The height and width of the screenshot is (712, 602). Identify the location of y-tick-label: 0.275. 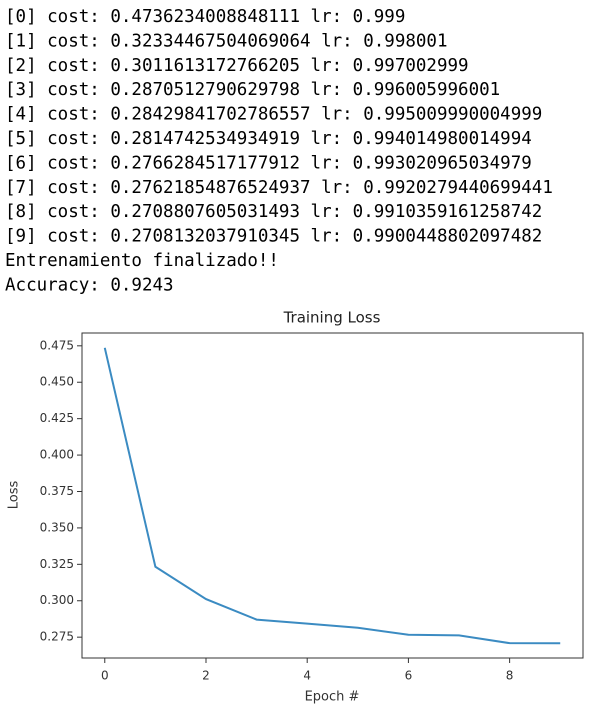
(57, 637).